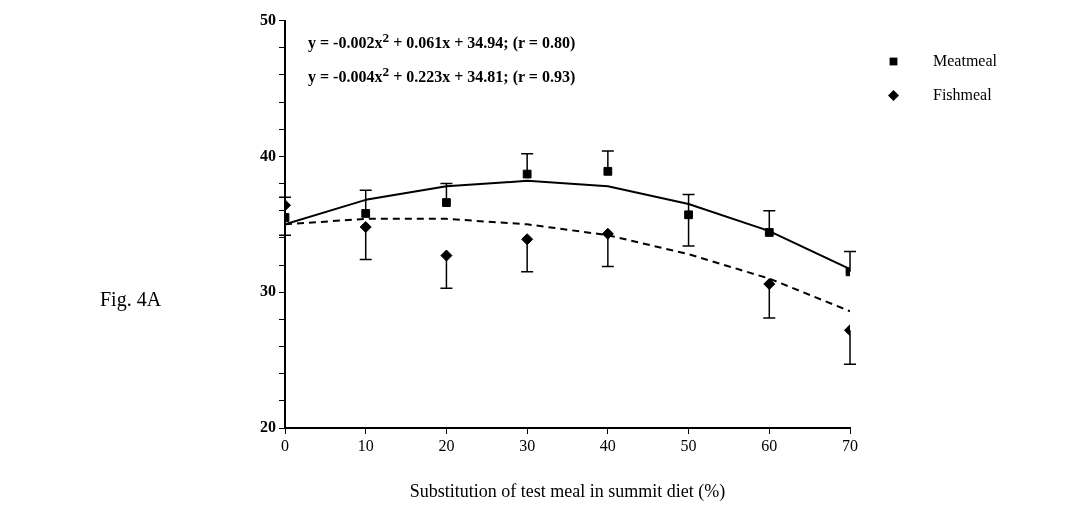 This screenshot has width=1072, height=515. What do you see at coordinates (365, 445) in the screenshot?
I see `x-tick-label: 10` at bounding box center [365, 445].